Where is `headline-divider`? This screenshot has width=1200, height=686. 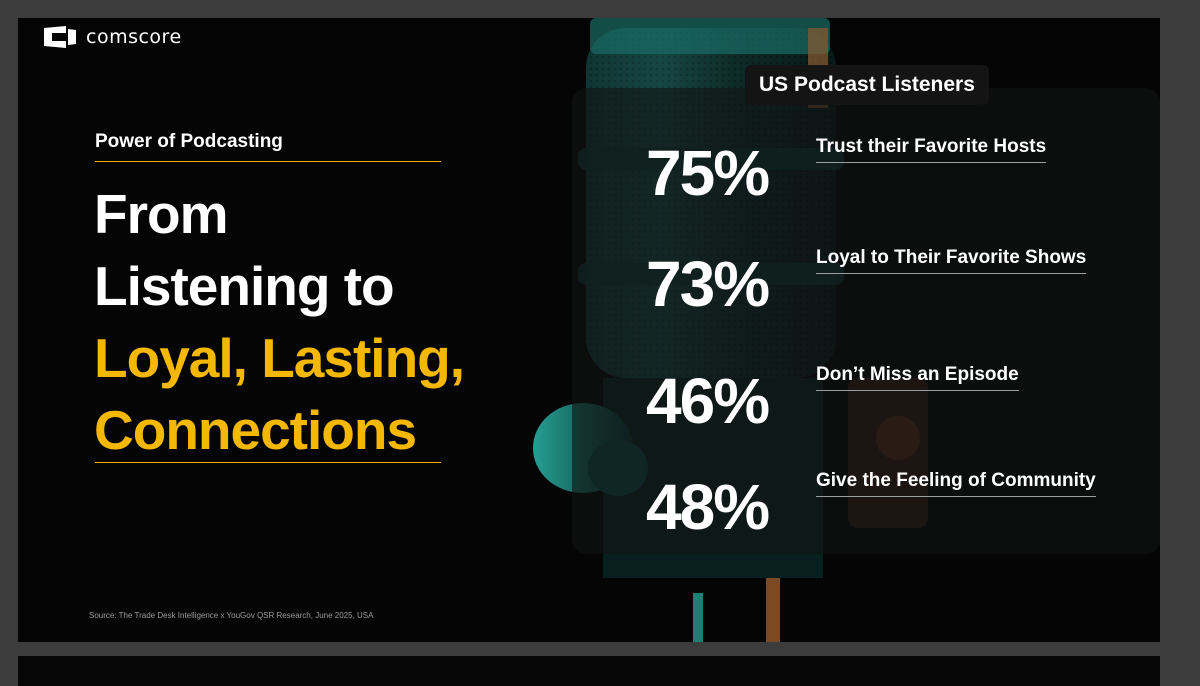 headline-divider is located at coordinates (268, 462).